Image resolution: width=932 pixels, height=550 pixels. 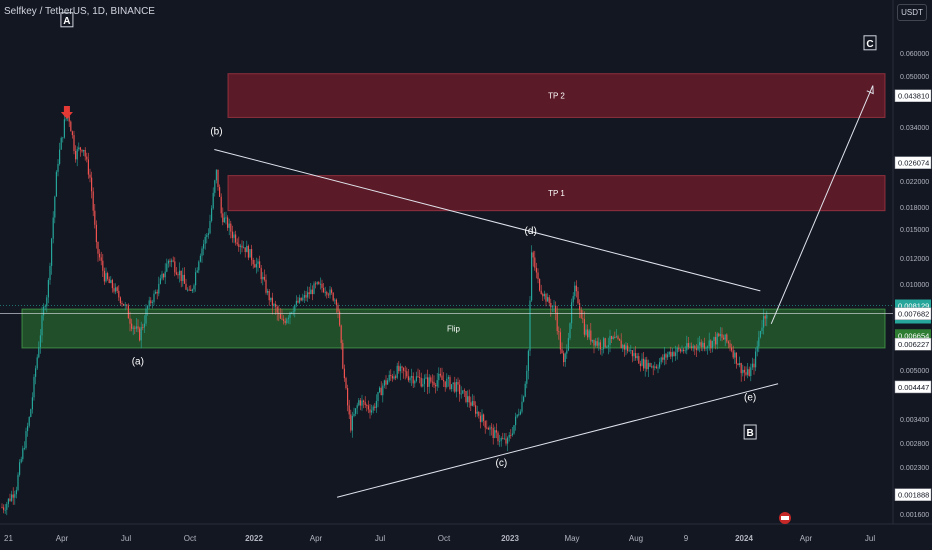 What do you see at coordinates (453, 329) in the screenshot?
I see `zone-label: Flip` at bounding box center [453, 329].